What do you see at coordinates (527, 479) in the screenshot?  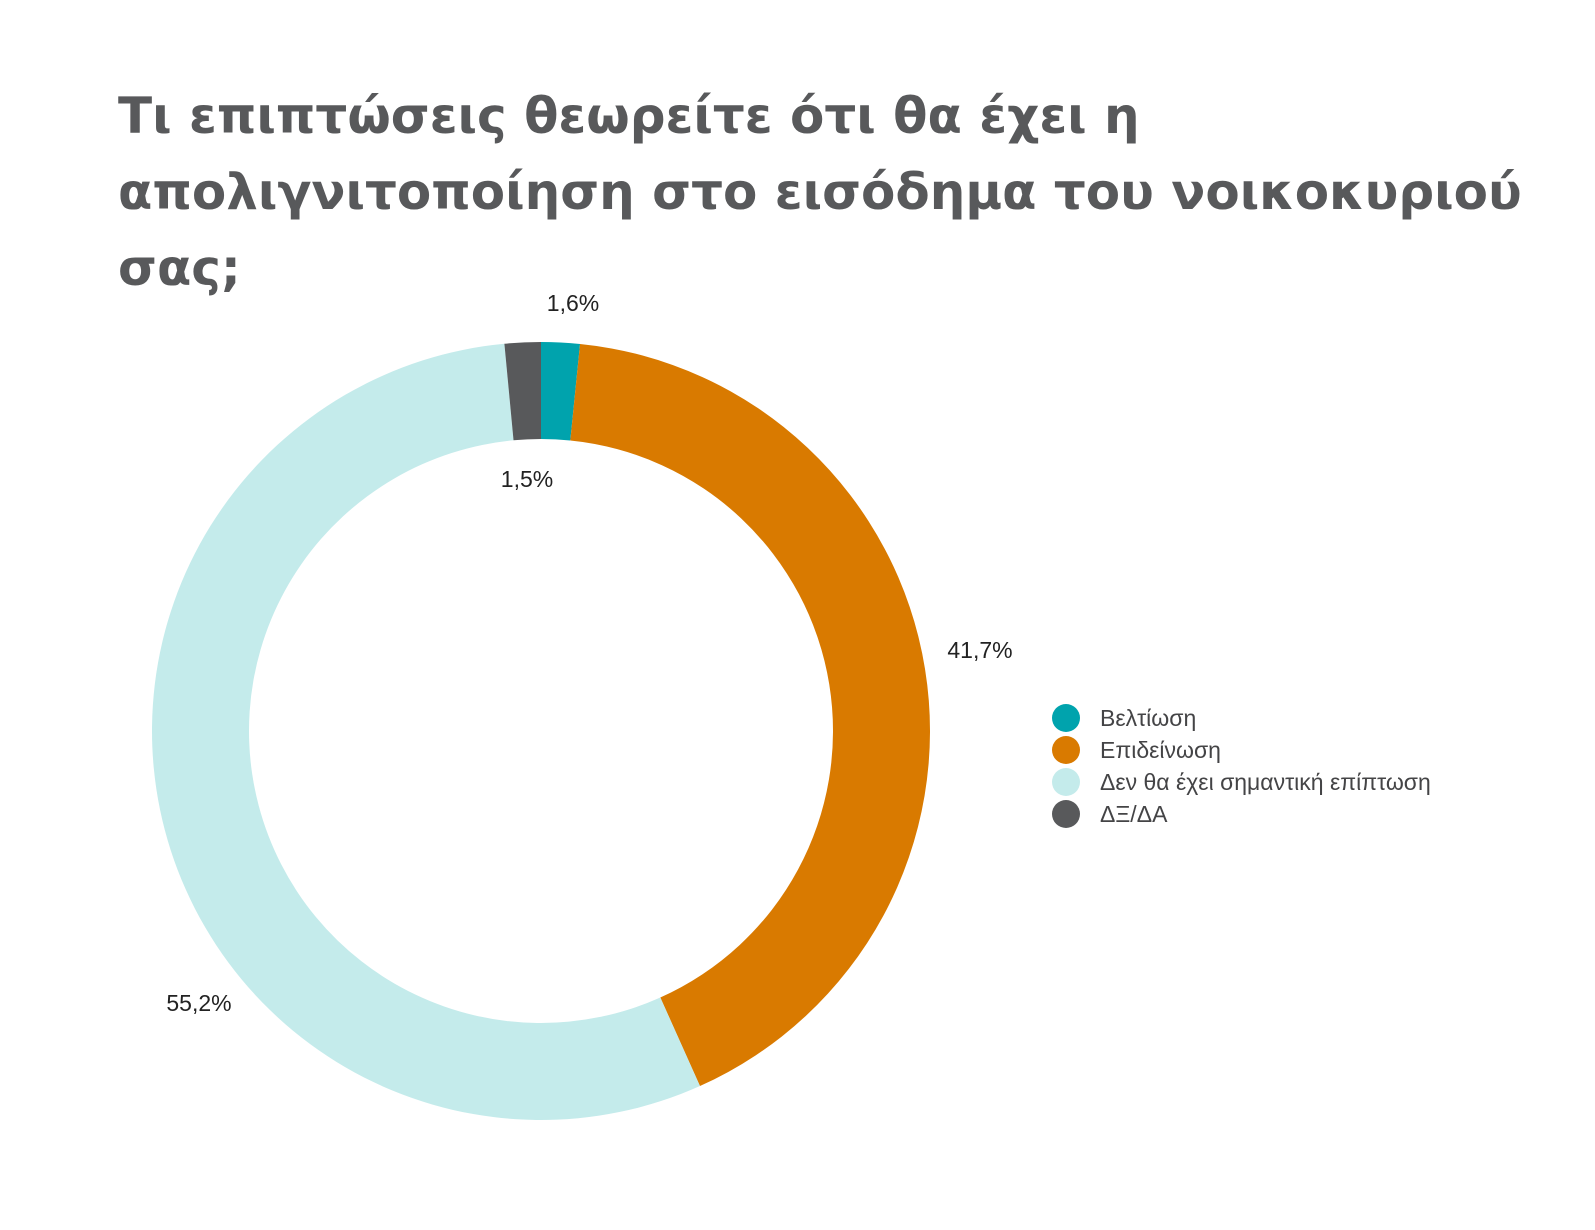 I see `slice-label-dk-na: 1,5%` at bounding box center [527, 479].